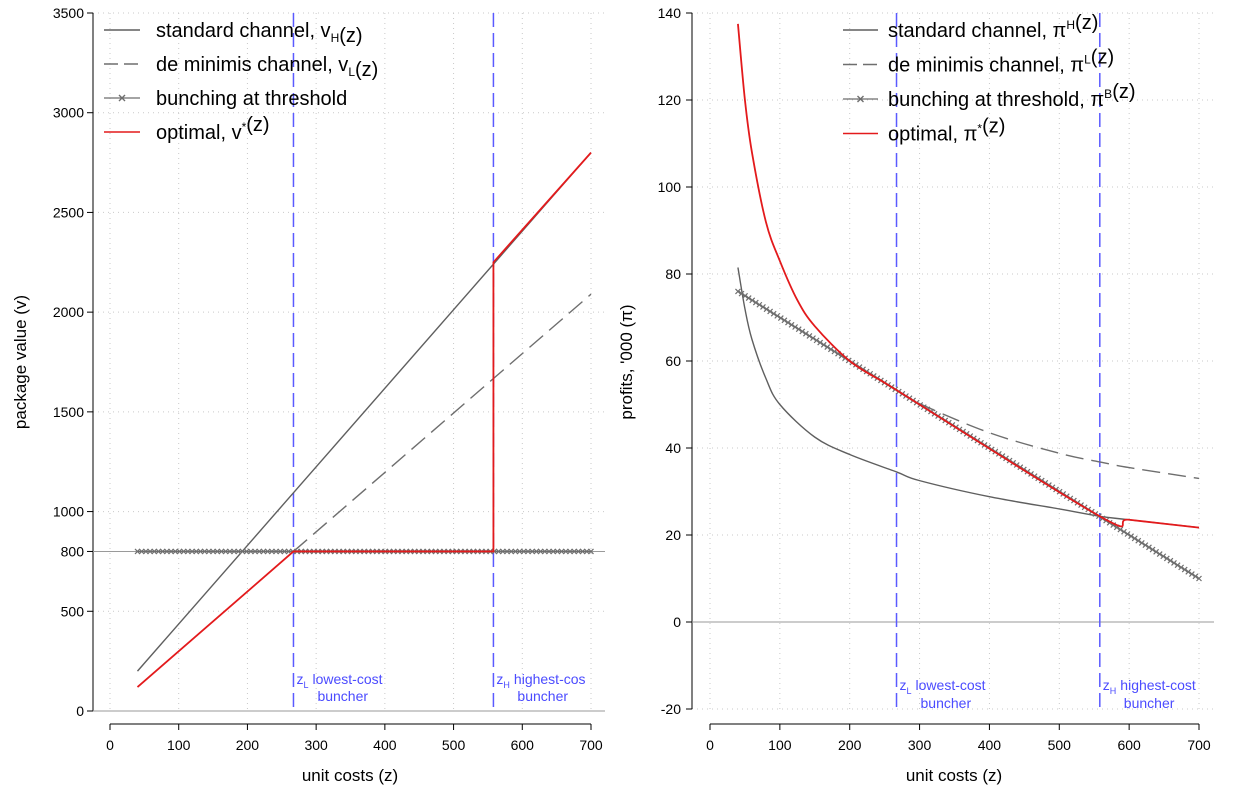 Image resolution: width=1234 pixels, height=791 pixels. I want to click on x-tick-label: 600, so click(1129, 745).